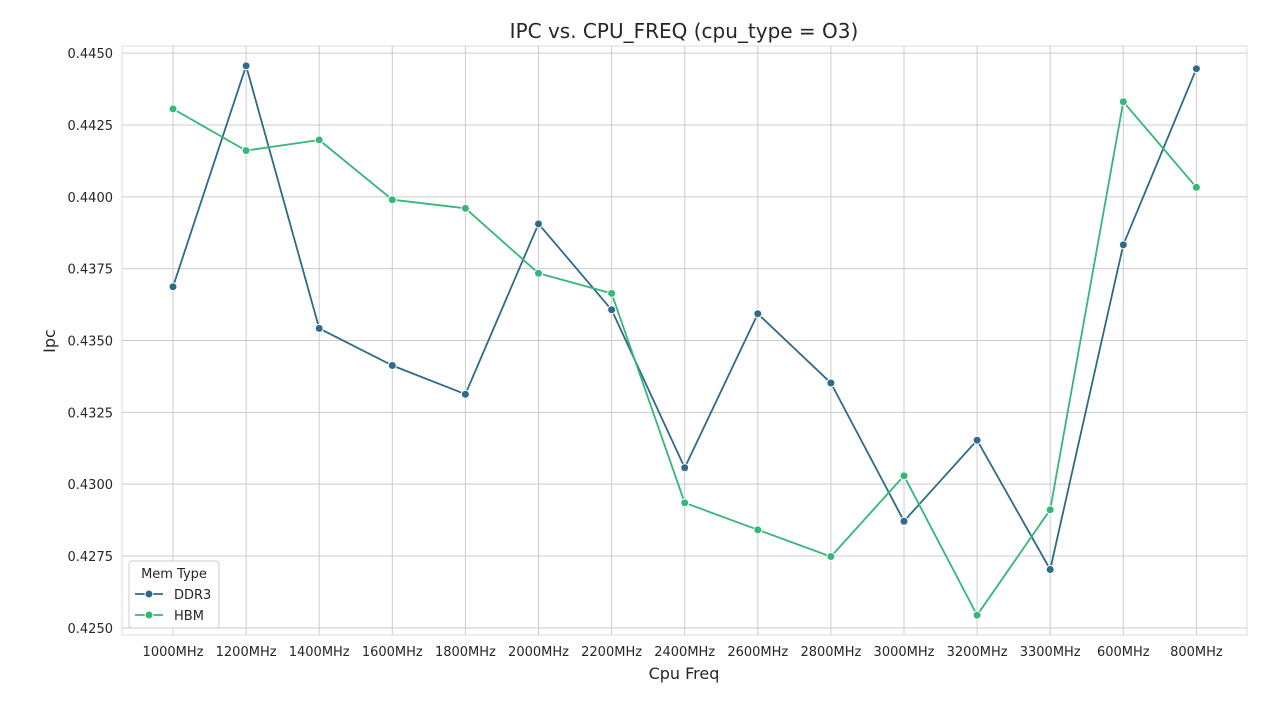 The height and width of the screenshot is (713, 1266). What do you see at coordinates (611, 652) in the screenshot?
I see `x-tick-label: 2200MHz` at bounding box center [611, 652].